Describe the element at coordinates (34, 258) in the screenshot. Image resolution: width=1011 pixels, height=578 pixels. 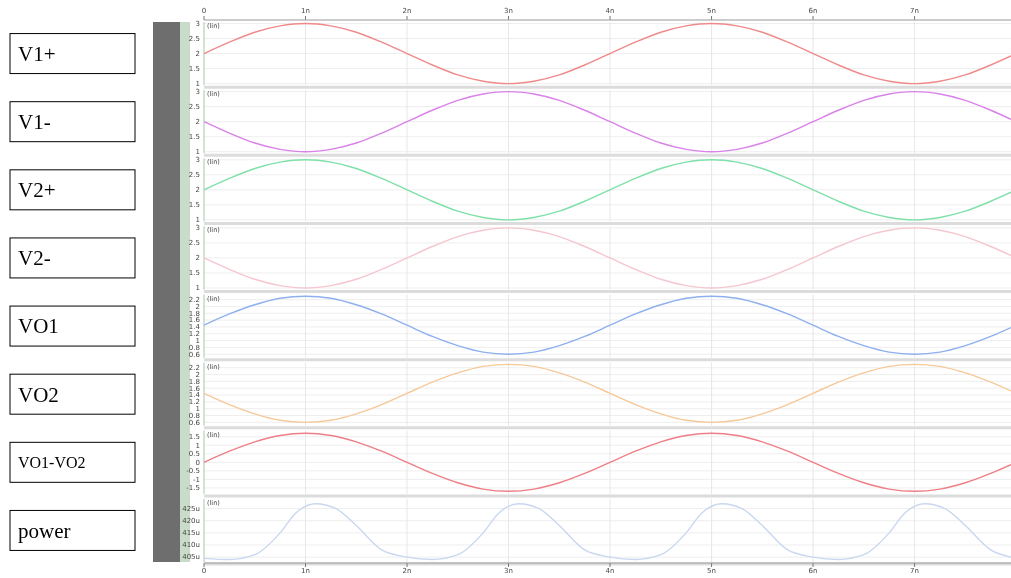
I see `y-axis-title: V2-` at that location.